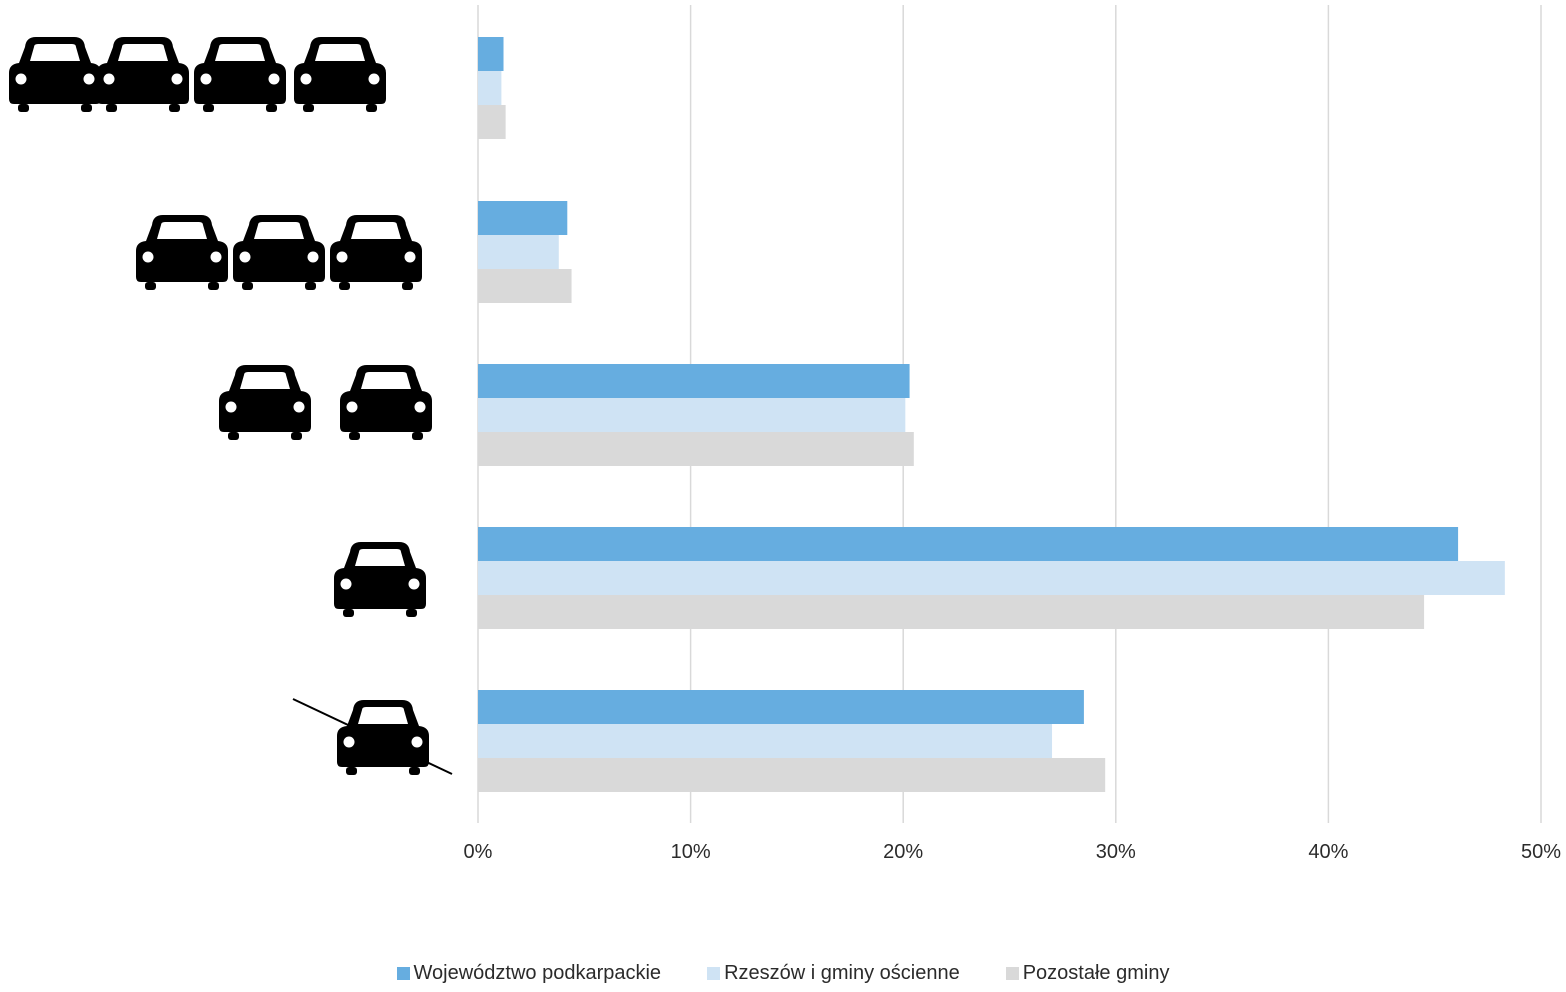  I want to click on x-tick-label: 50%, so click(1541, 852).